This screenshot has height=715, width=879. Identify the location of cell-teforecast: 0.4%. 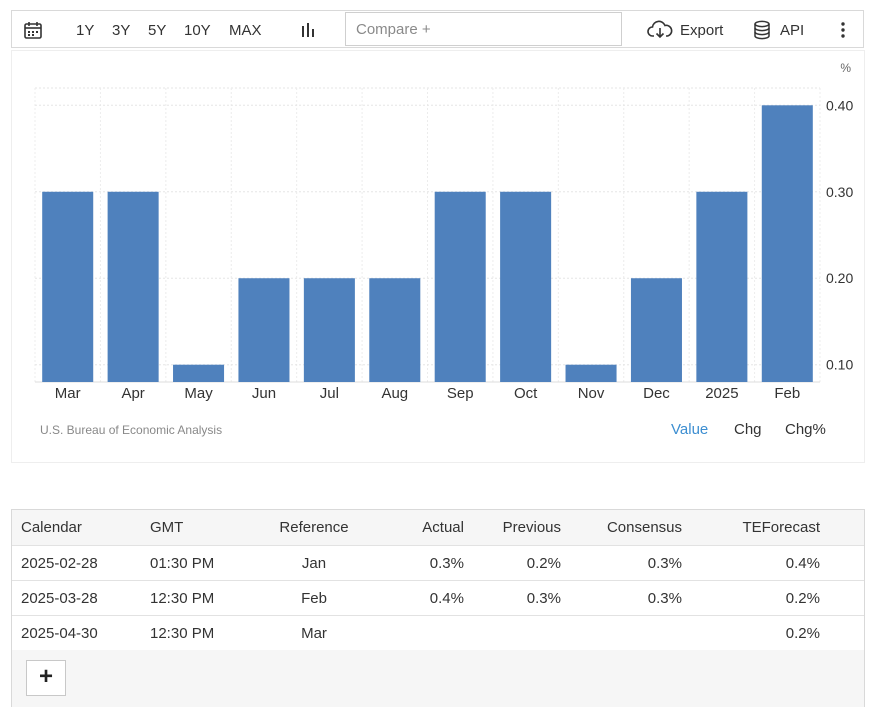
(751, 563).